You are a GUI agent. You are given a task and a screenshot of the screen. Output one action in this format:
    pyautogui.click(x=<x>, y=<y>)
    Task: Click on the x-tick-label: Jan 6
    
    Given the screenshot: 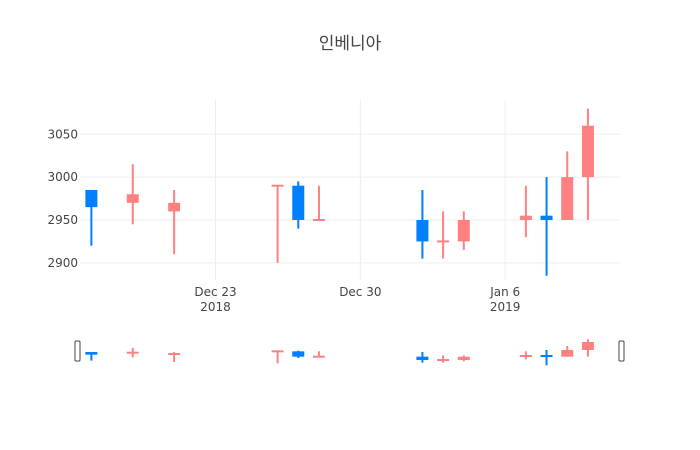 What is the action you would take?
    pyautogui.click(x=504, y=292)
    